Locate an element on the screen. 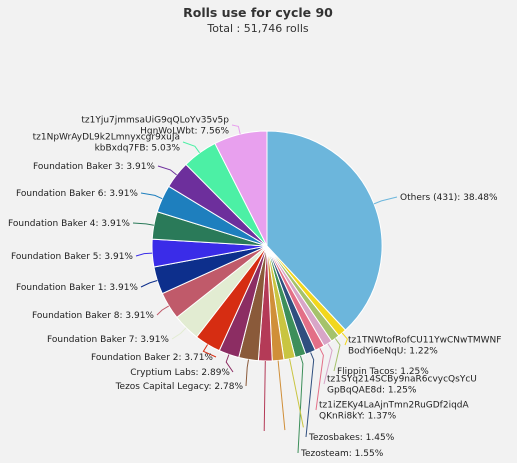  slice-label-11-line-0: Cryptium Labs: 2.89% is located at coordinates (180, 373).